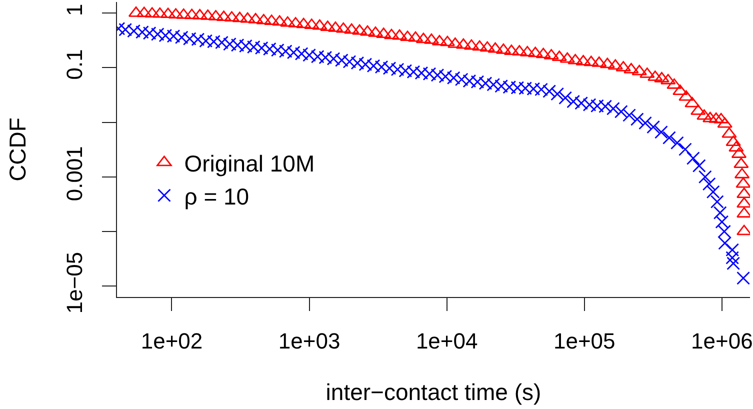 Image resolution: width=753 pixels, height=409 pixels. I want to click on x-axis-title: inter−contact time (s), so click(434, 392).